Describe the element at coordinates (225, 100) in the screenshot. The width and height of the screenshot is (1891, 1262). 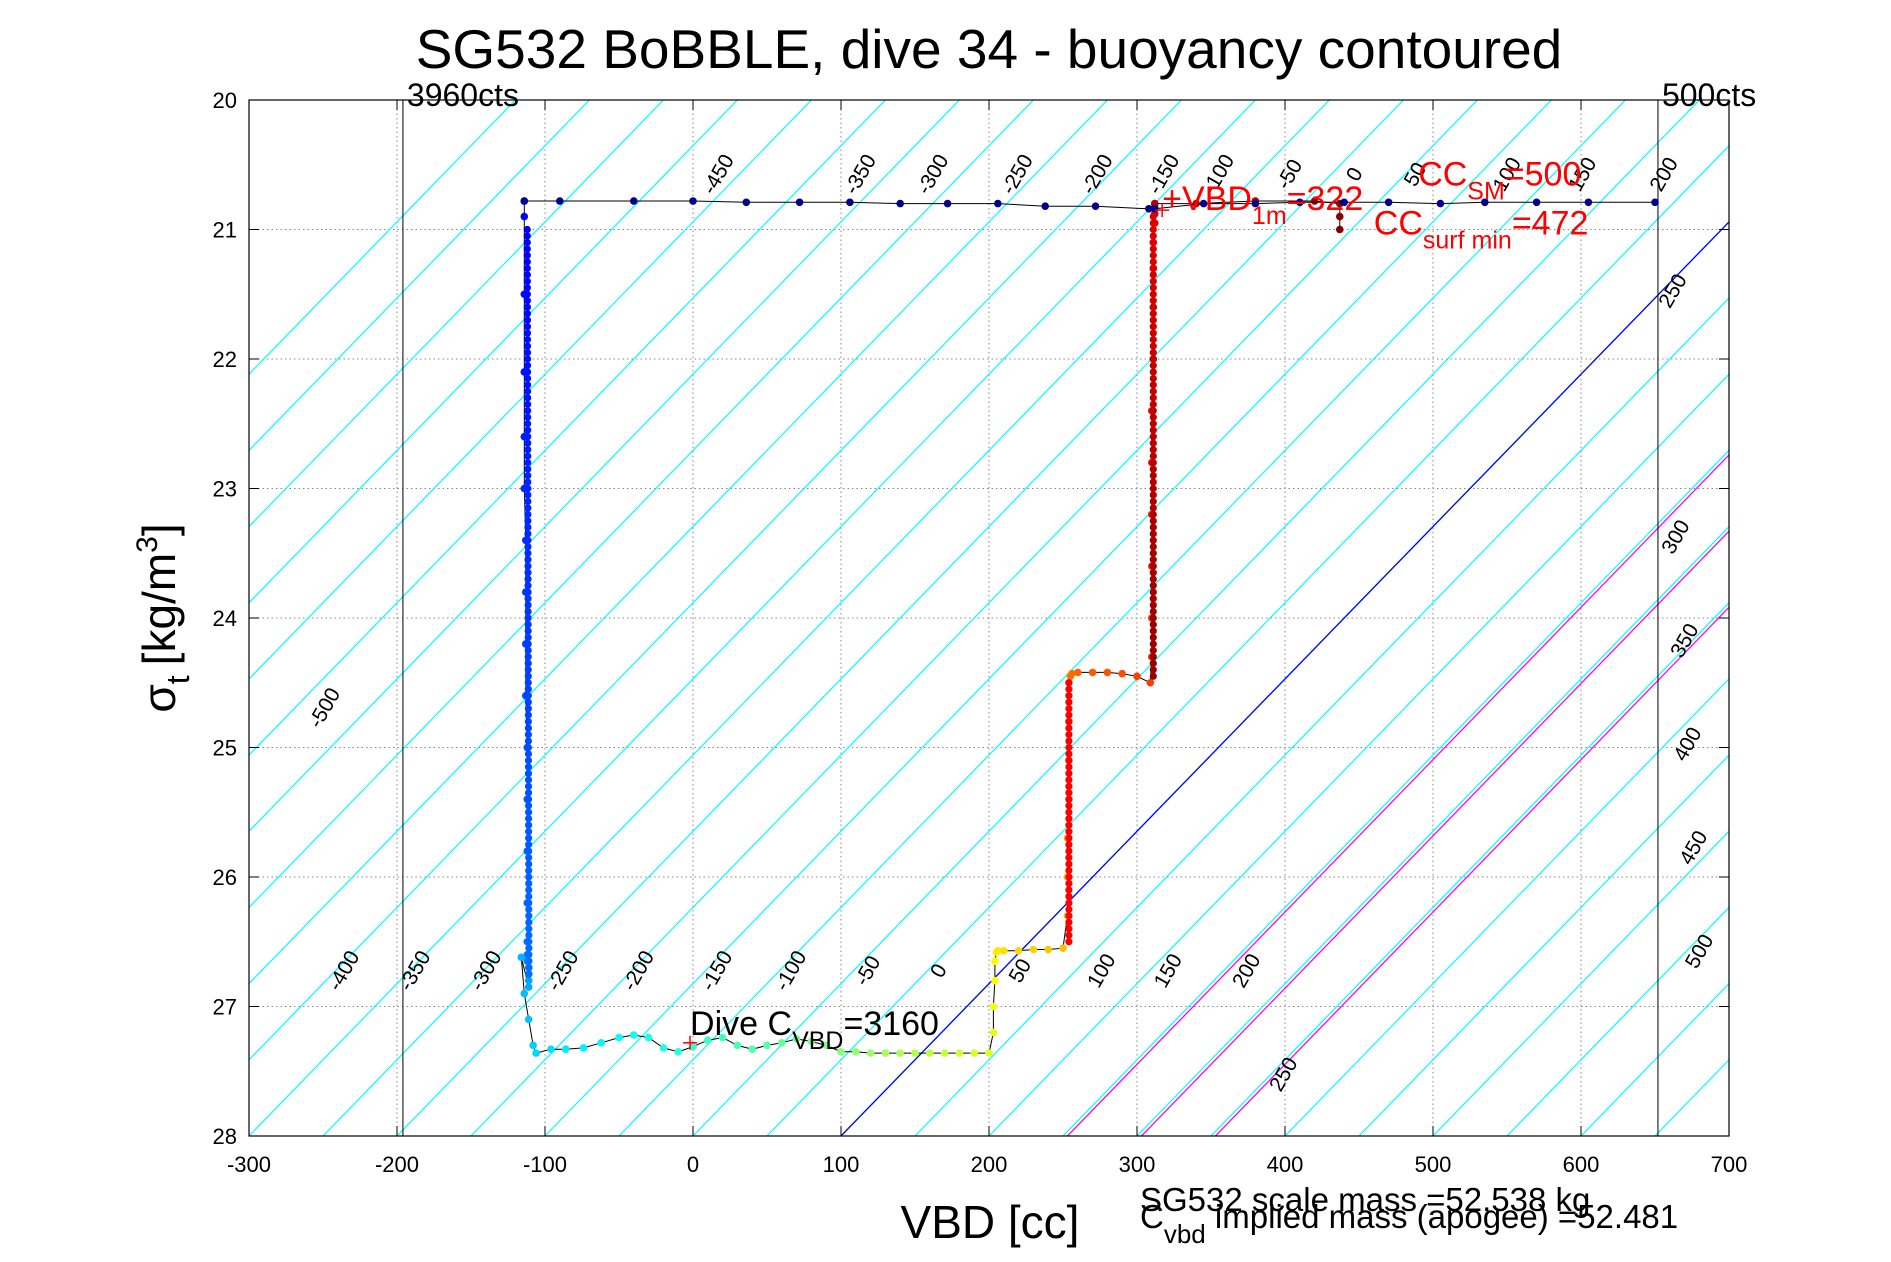
I see `y-tick-label: 20` at that location.